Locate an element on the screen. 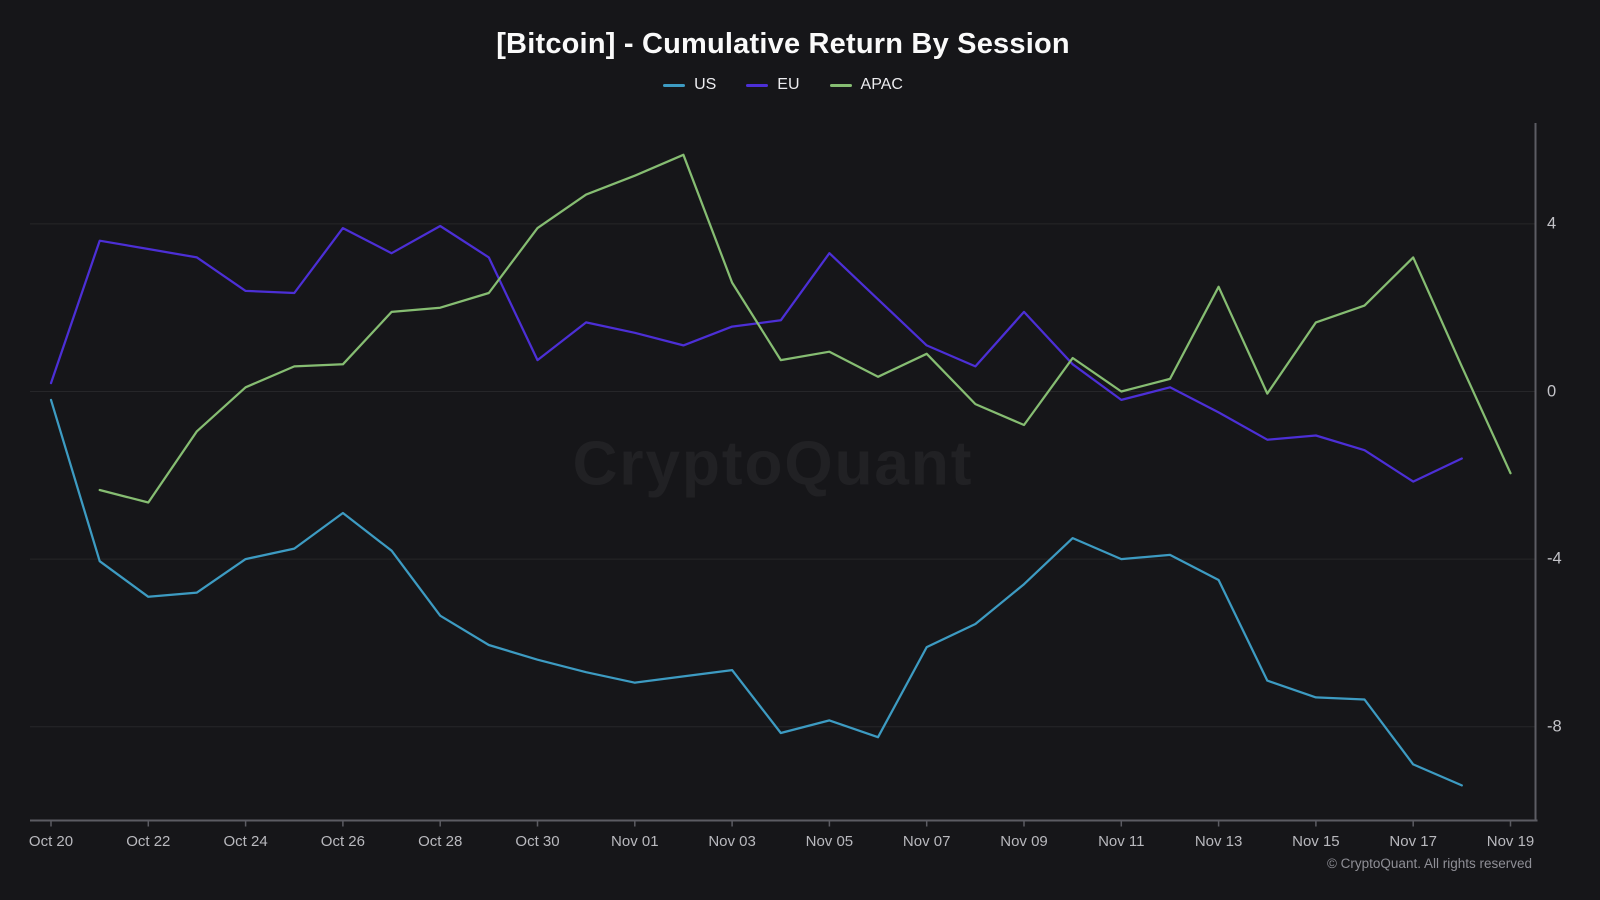 This screenshot has height=900, width=1600. legend-item-apac: APAC is located at coordinates (866, 85).